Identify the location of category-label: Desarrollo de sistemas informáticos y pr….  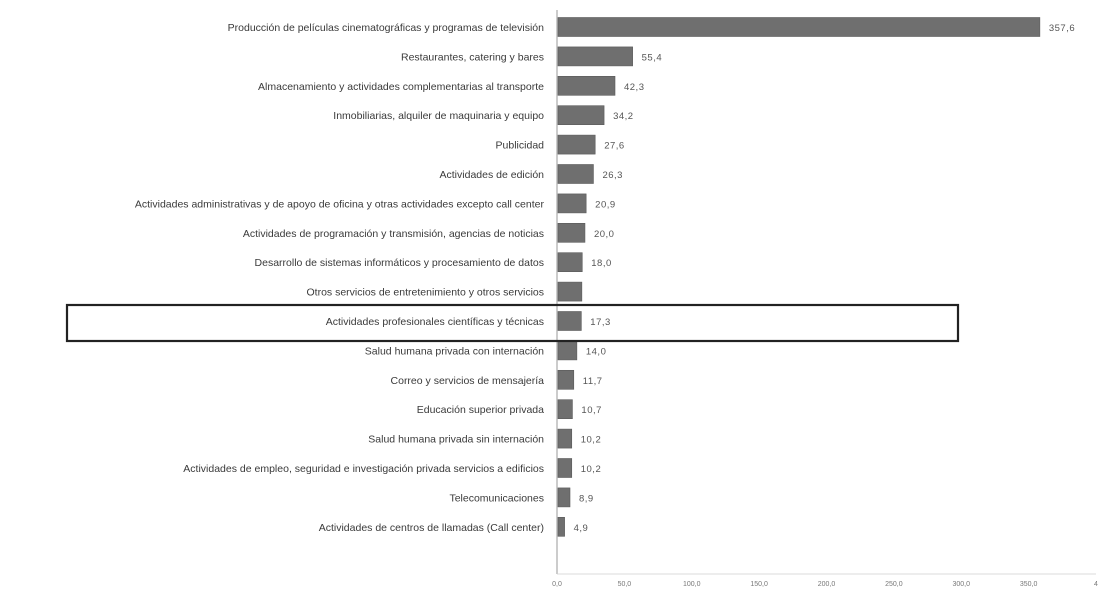
(399, 263).